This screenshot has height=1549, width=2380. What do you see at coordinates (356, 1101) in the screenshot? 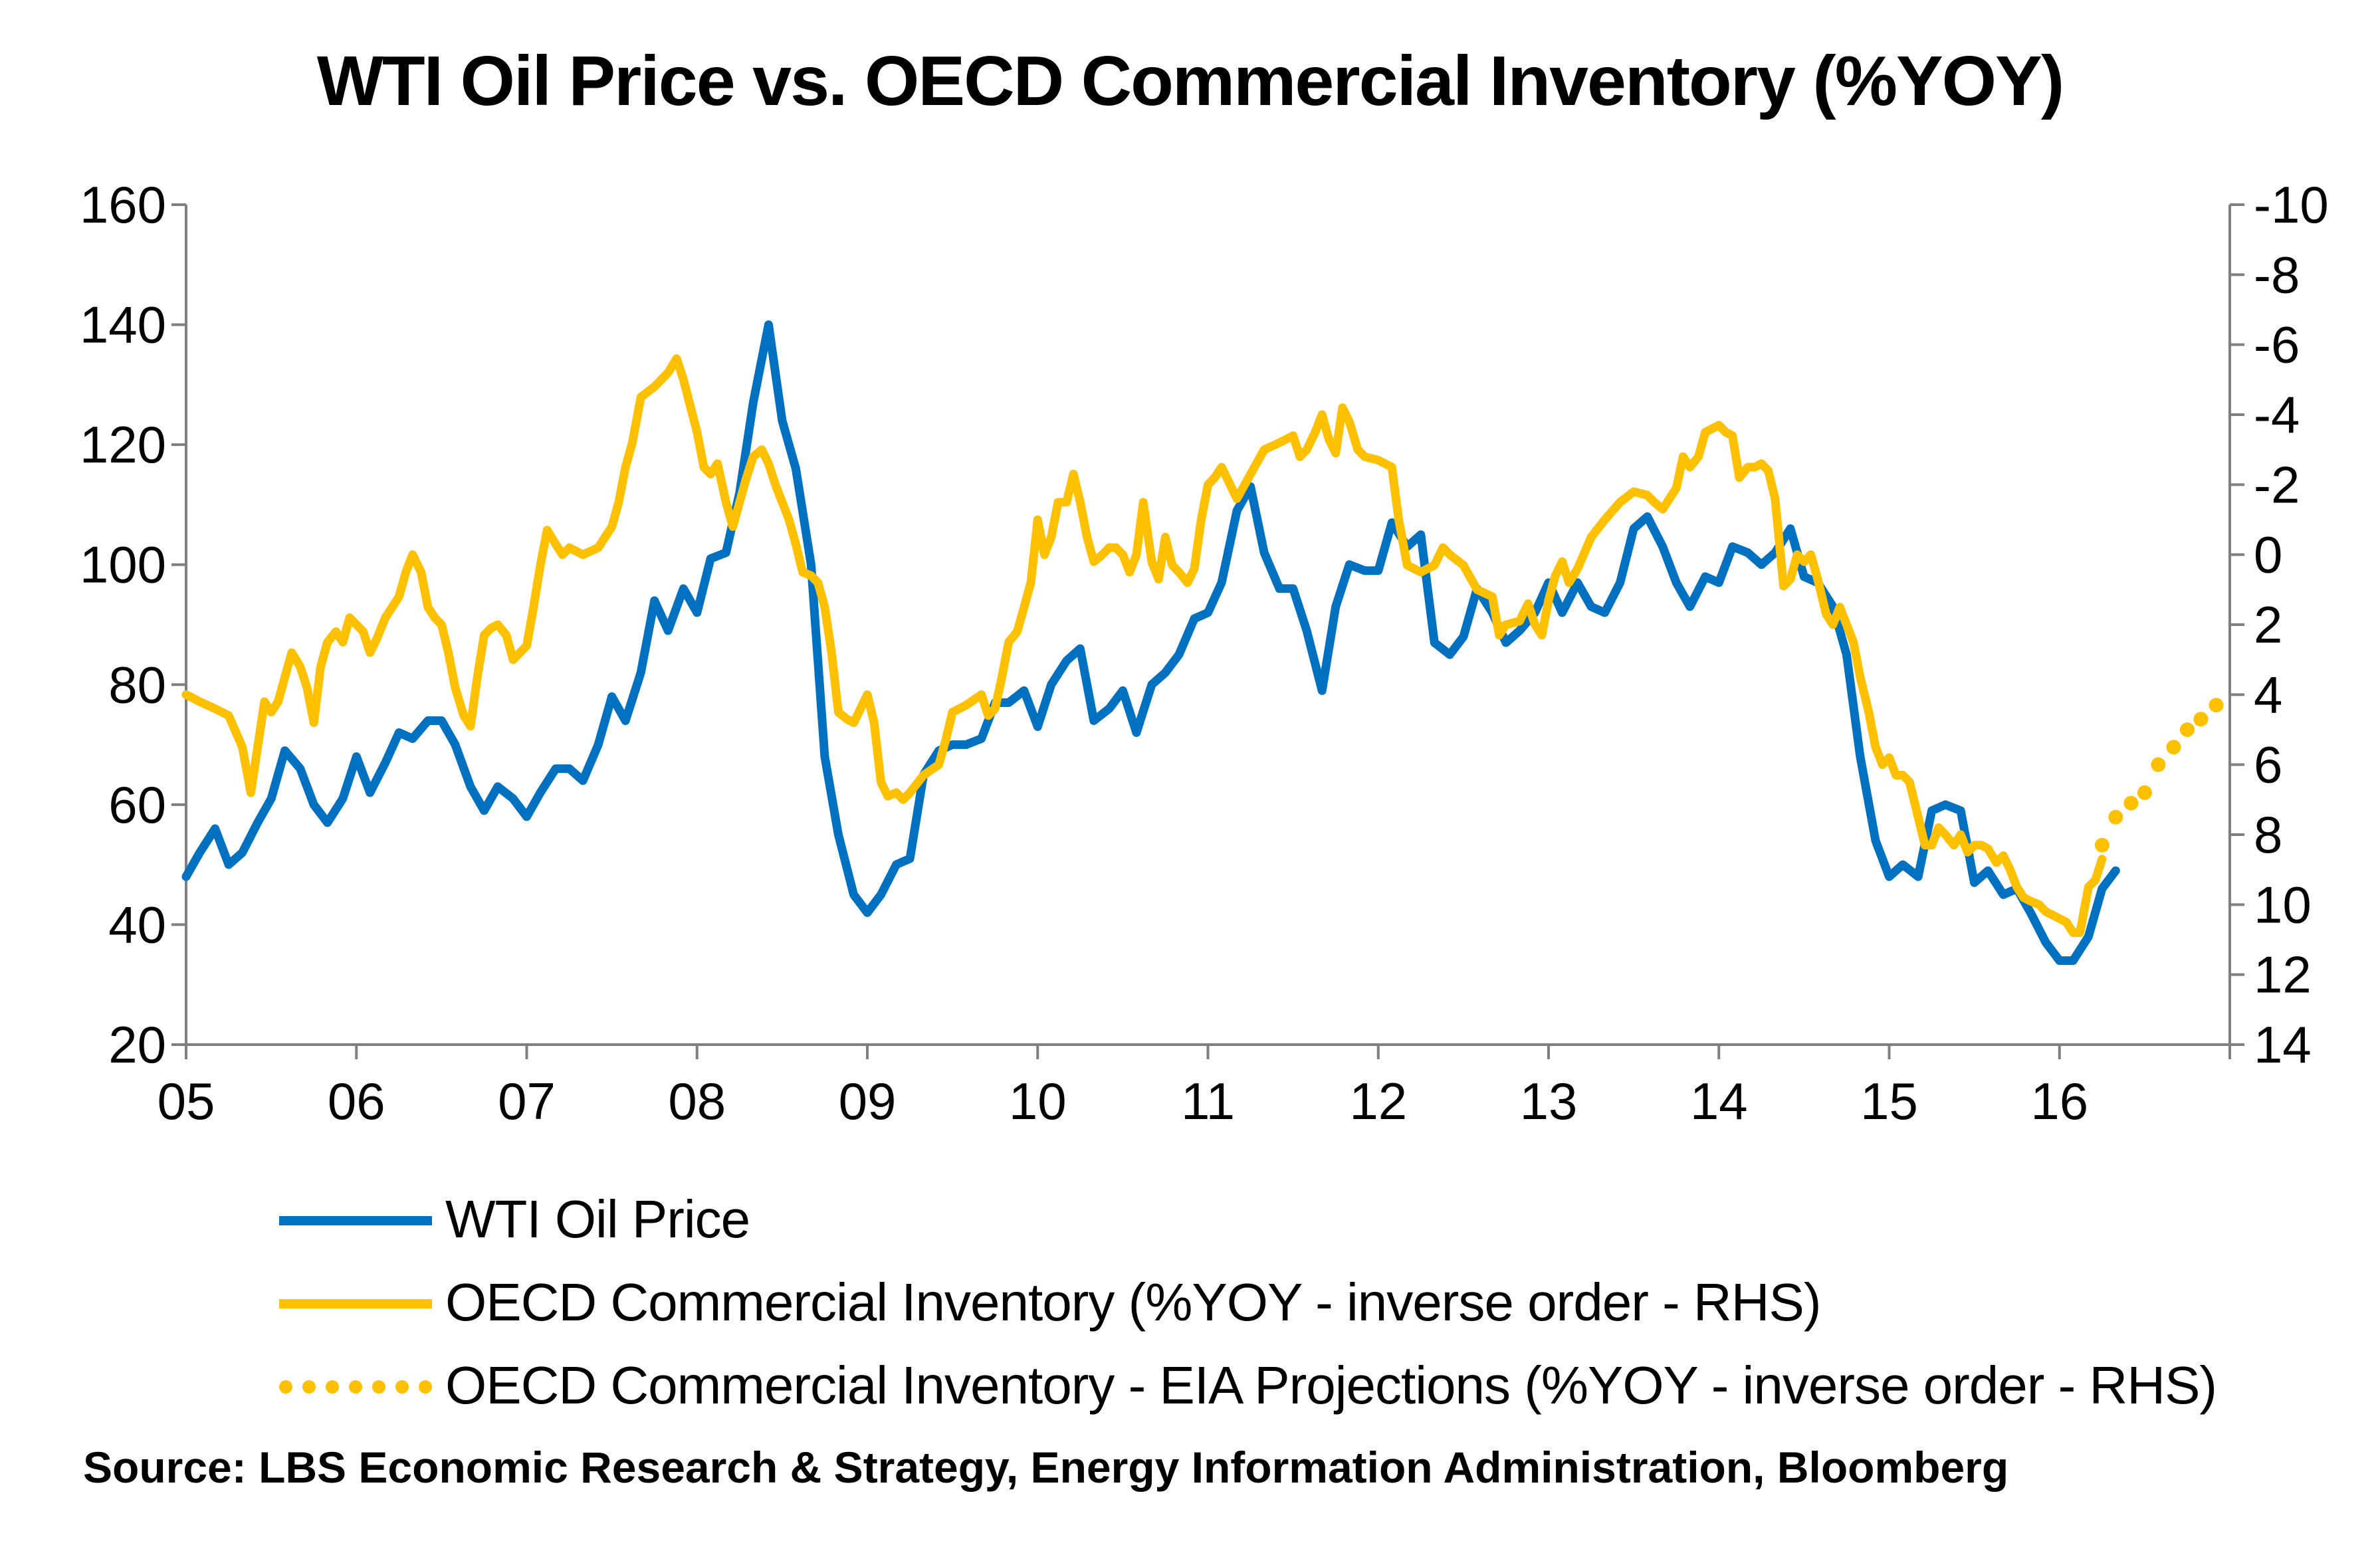
I see `x-tick-label: 06` at bounding box center [356, 1101].